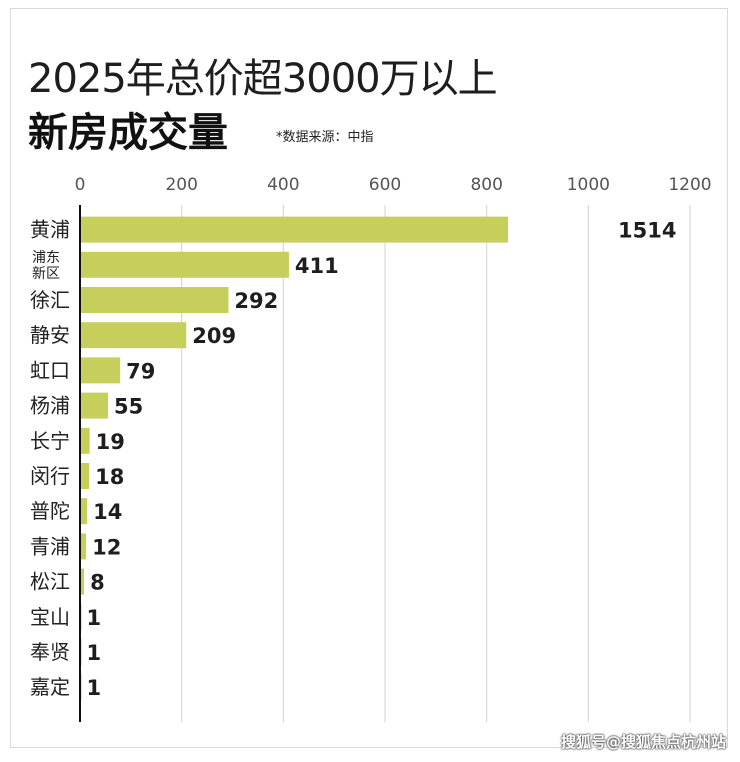 The height and width of the screenshot is (762, 740). What do you see at coordinates (181, 185) in the screenshot?
I see `x-tick-label: 200` at bounding box center [181, 185].